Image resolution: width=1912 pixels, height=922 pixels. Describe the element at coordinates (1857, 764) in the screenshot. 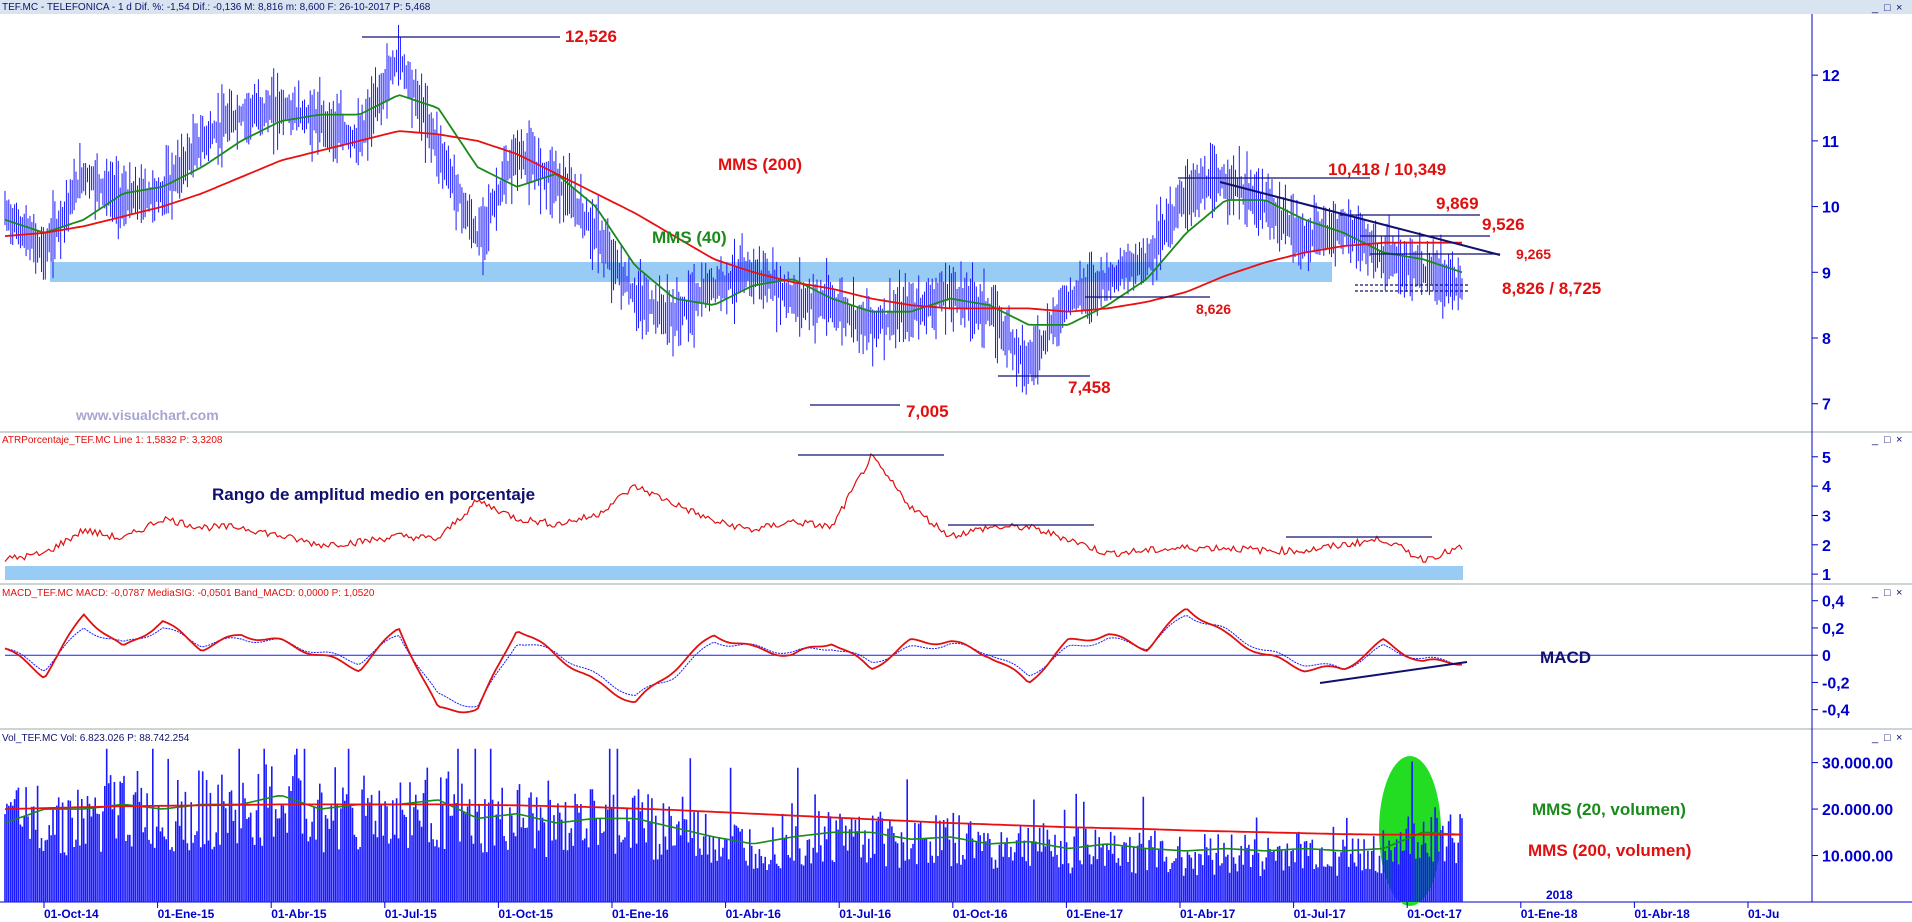

I see `volume-y-tick: 30.000.00` at that location.